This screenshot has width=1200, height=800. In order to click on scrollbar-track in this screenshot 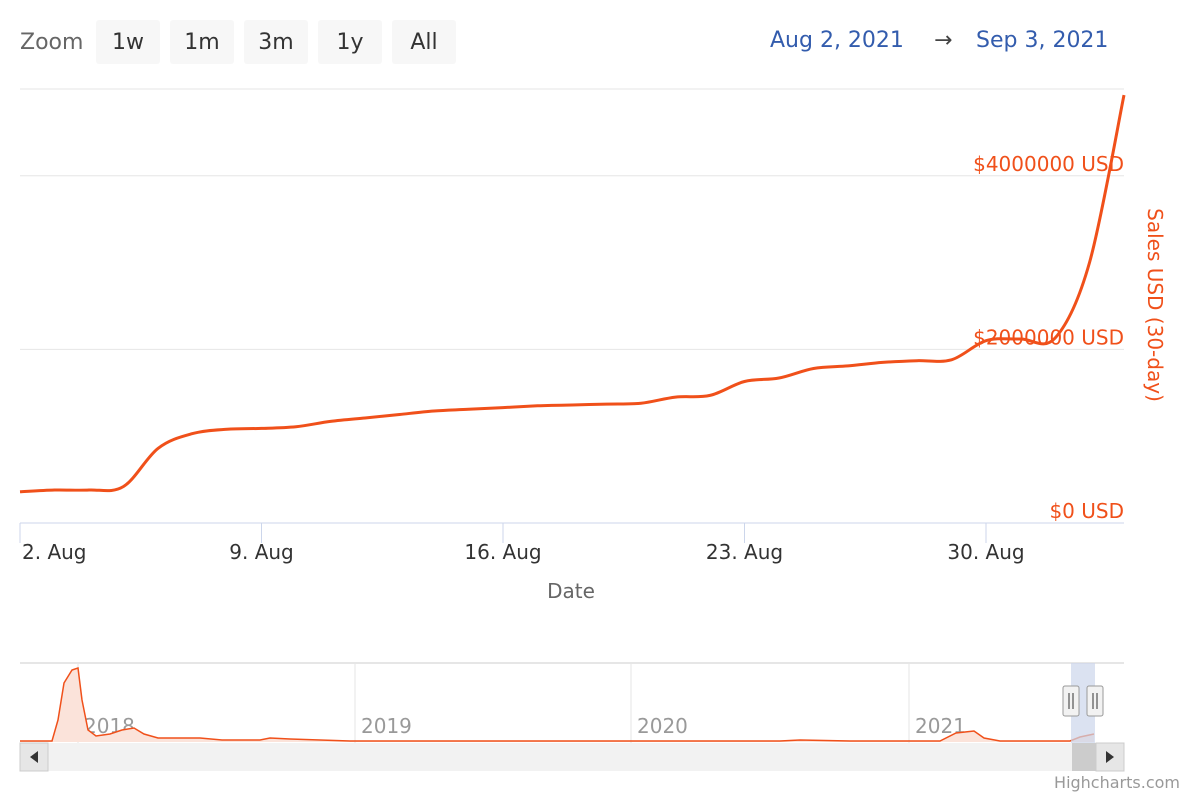, I will do `click(572, 757)`.